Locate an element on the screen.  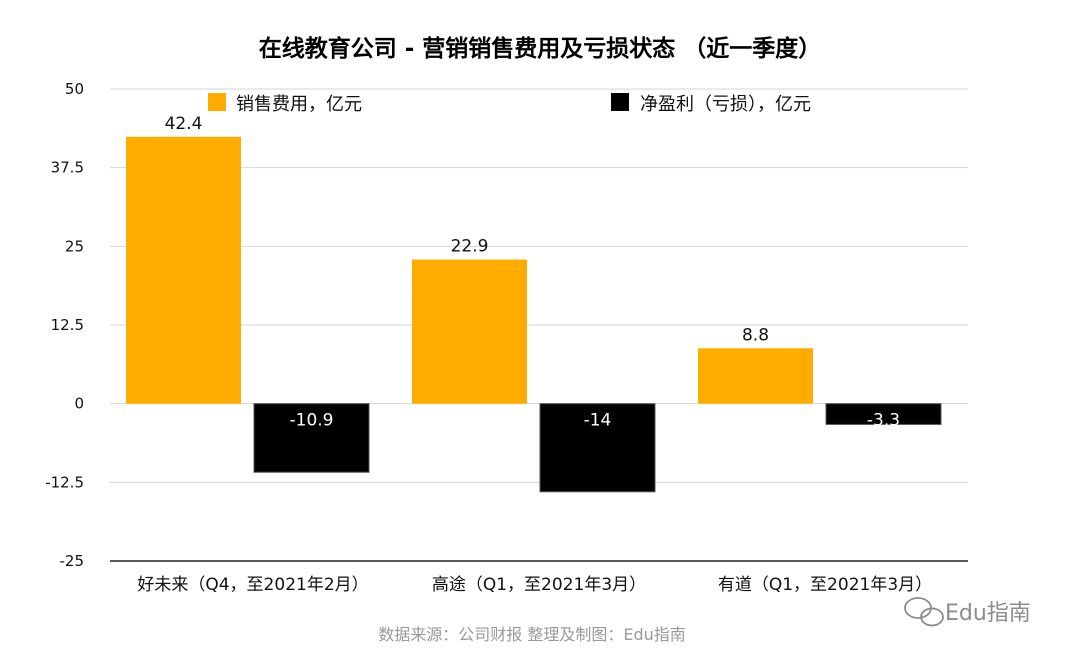
y-tick-label: -25 is located at coordinates (72, 561).